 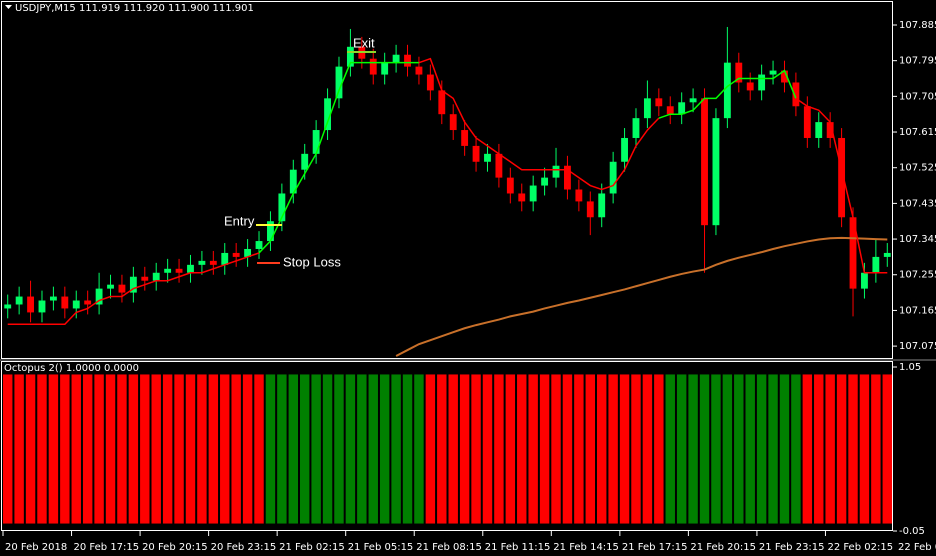 What do you see at coordinates (917, 168) in the screenshot?
I see `y-tick-label: 107.525` at bounding box center [917, 168].